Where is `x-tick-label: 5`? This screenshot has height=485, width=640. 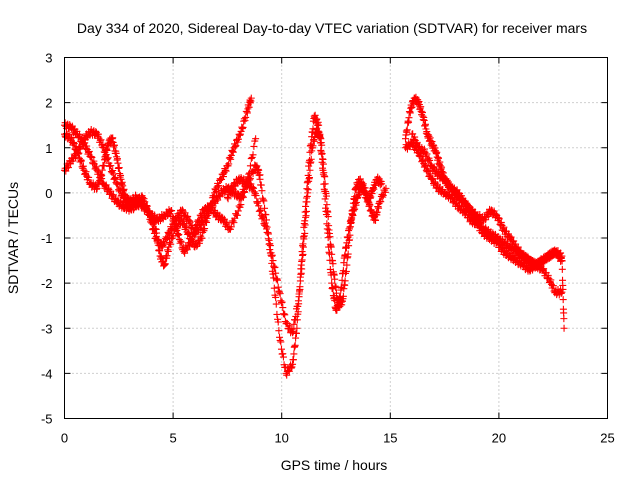 x-tick-label: 5 is located at coordinates (172, 438).